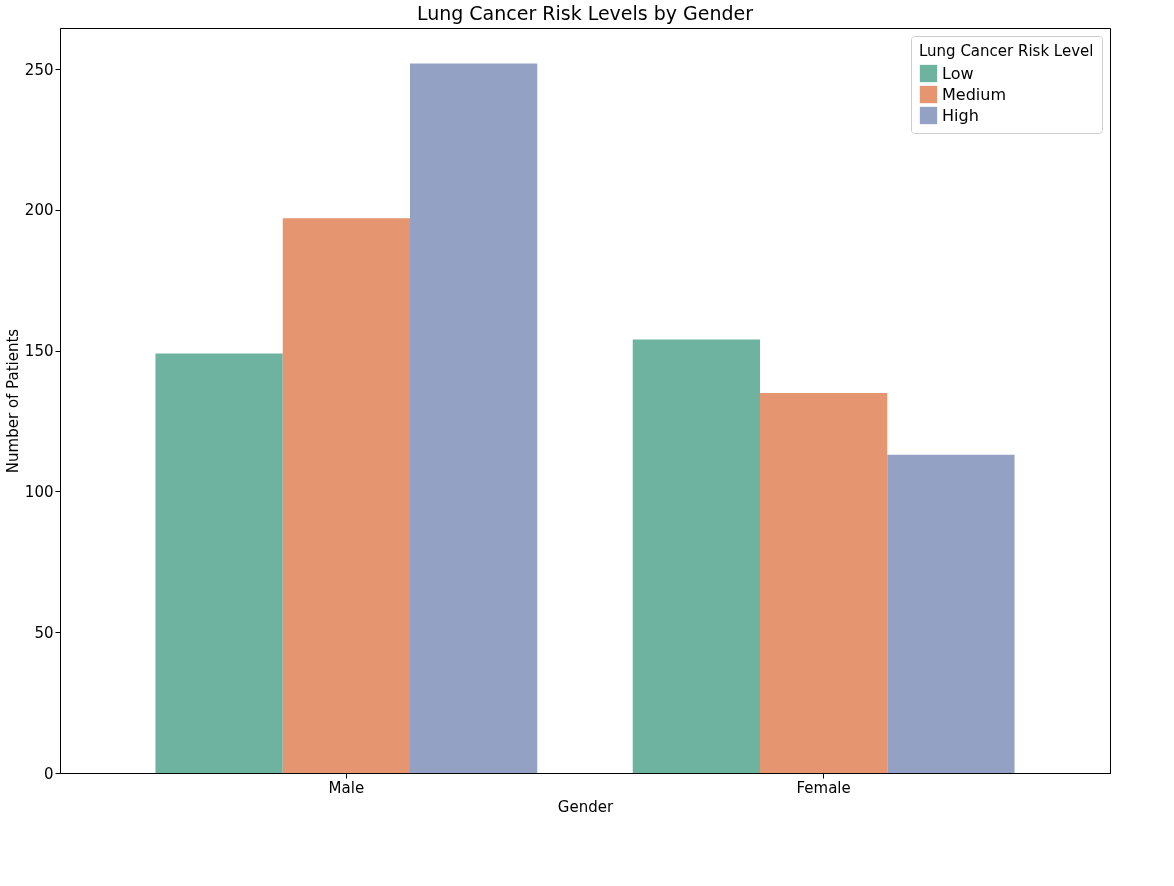 The height and width of the screenshot is (886, 1174). I want to click on legend-label: High, so click(960, 115).